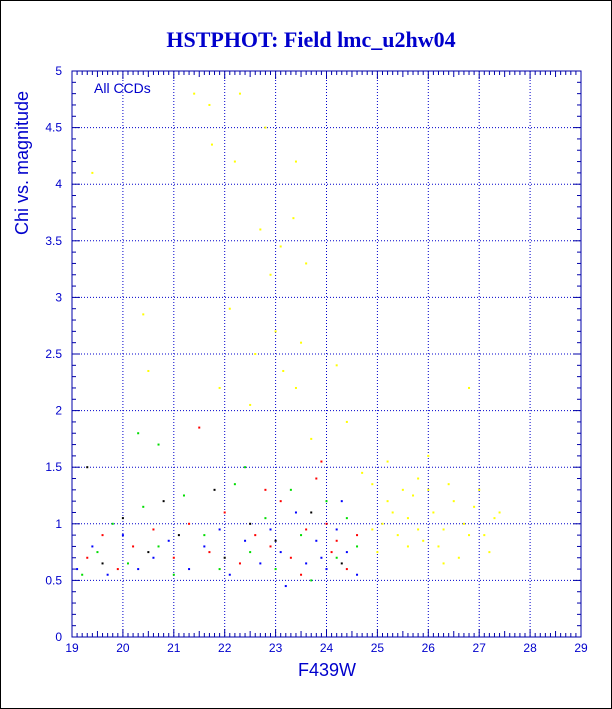  Describe the element at coordinates (53, 128) in the screenshot. I see `y-tick-label: 4.5` at that location.